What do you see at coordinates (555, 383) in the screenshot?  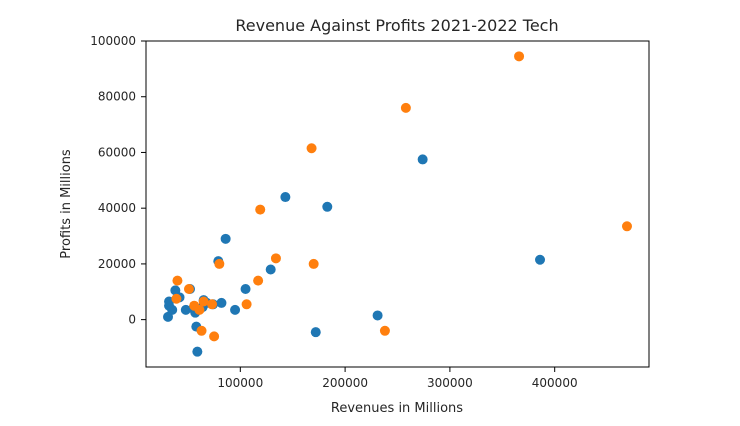 I see `x-tick-label: 400000` at bounding box center [555, 383].